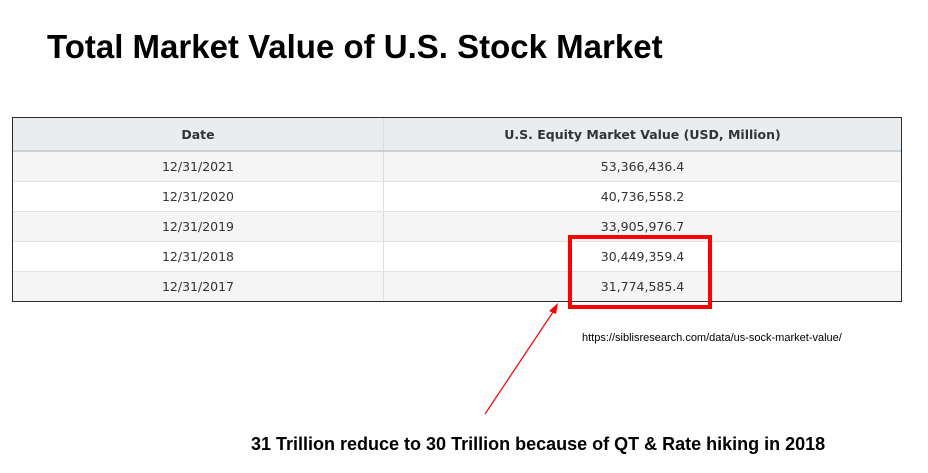  I want to click on arrow-line, so click(520, 361).